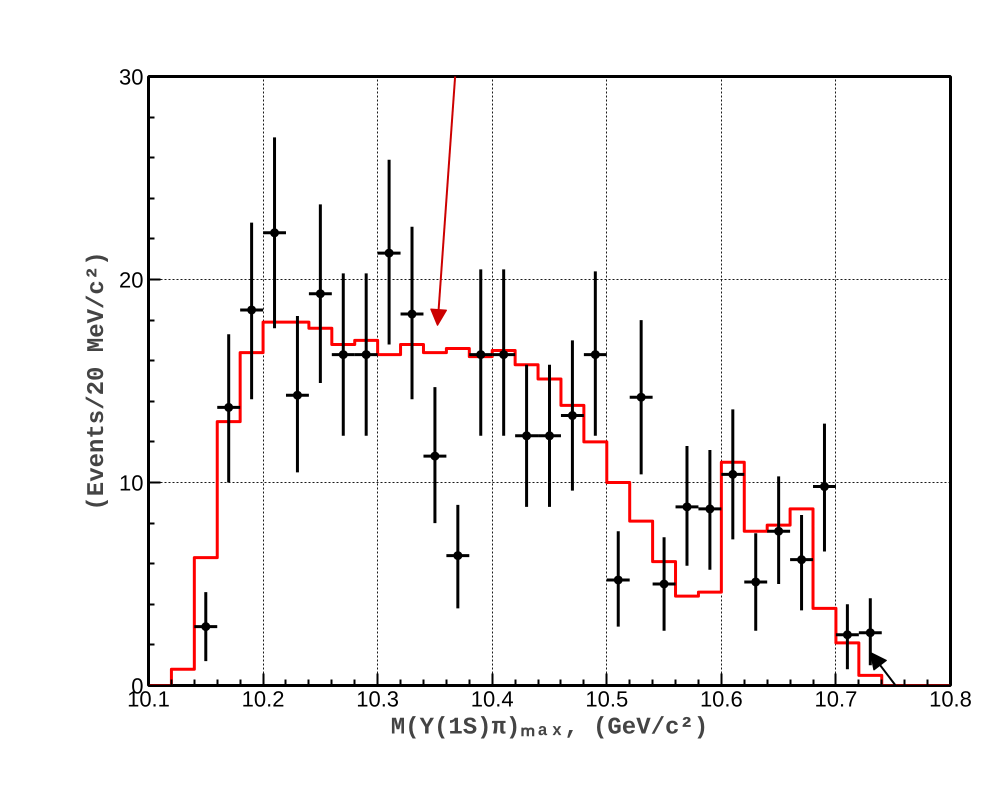 The height and width of the screenshot is (790, 989). Describe the element at coordinates (263, 699) in the screenshot. I see `x-tick-label: 10.2` at that location.